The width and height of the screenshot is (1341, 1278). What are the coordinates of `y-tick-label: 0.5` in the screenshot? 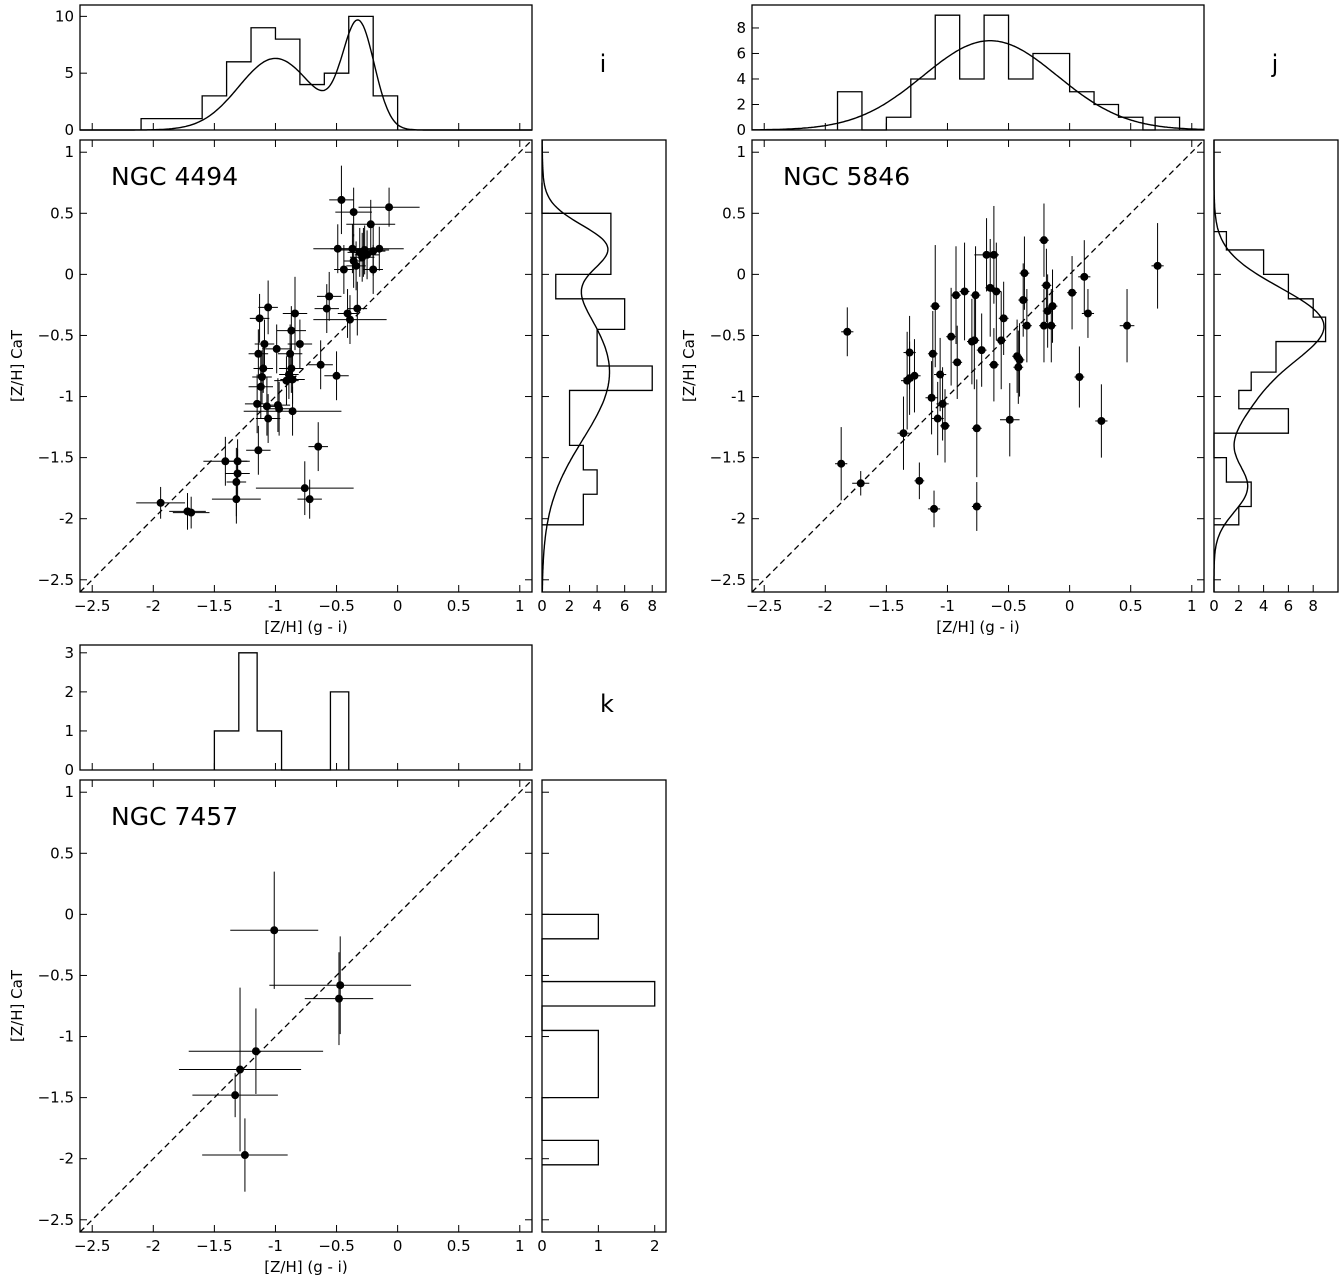 It's located at (62, 213).